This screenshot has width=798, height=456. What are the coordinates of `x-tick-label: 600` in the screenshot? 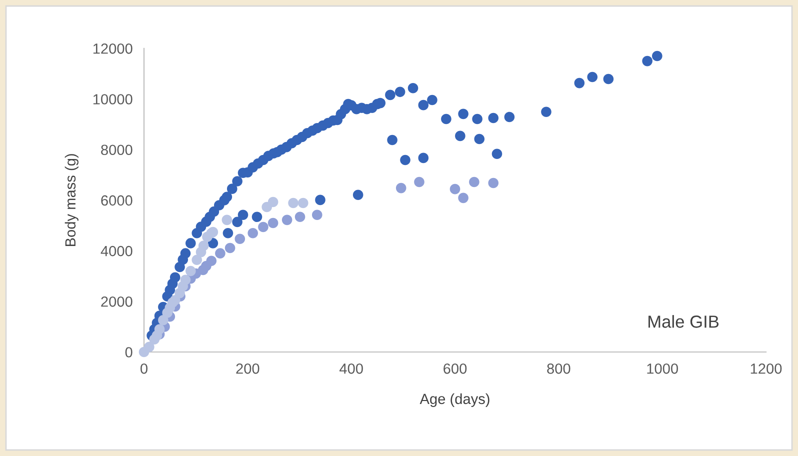 It's located at (455, 368).